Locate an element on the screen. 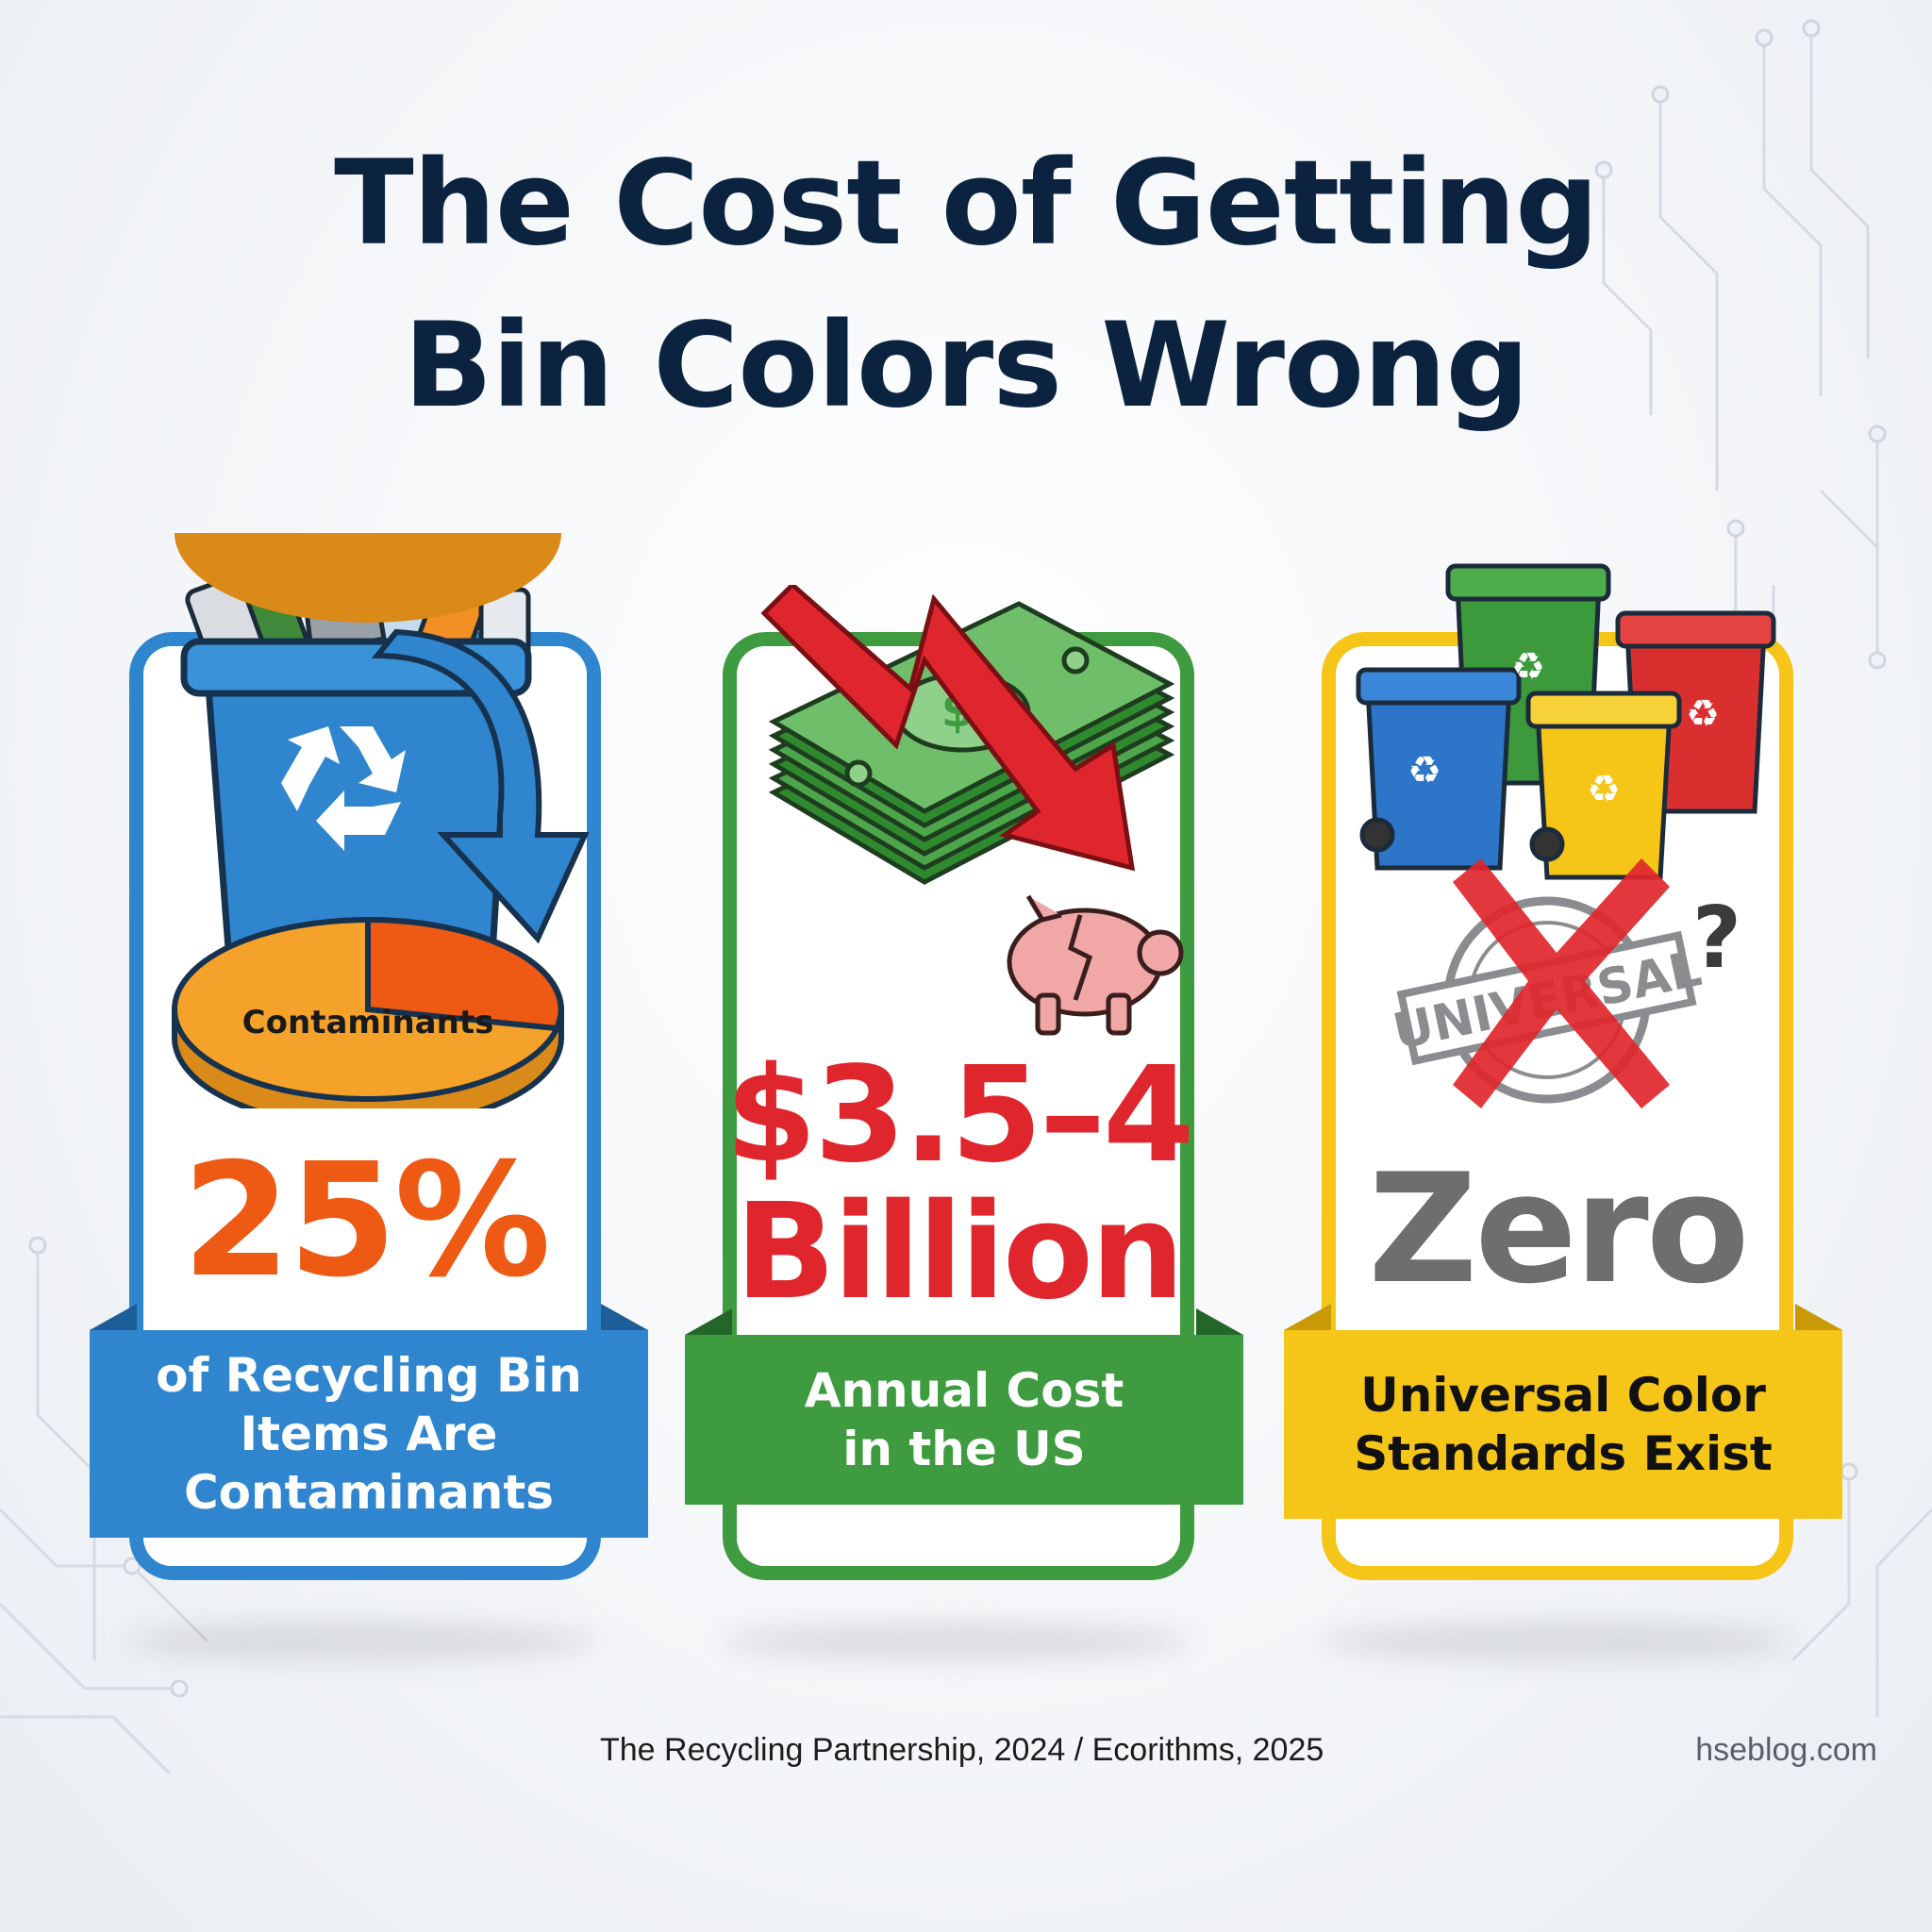 This screenshot has width=1932, height=1932. caption-line: Standards Exist is located at coordinates (1564, 1454).